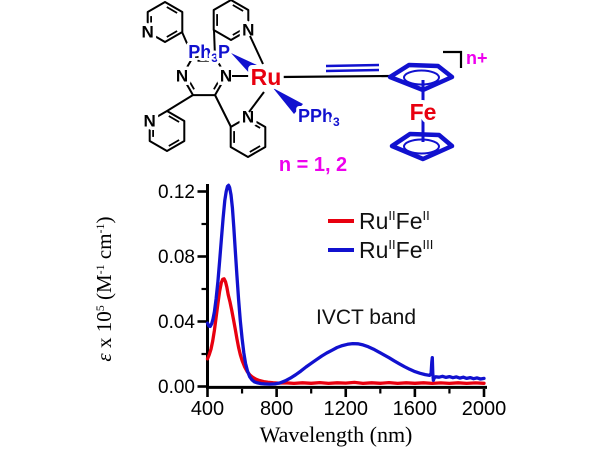 The height and width of the screenshot is (454, 605). What do you see at coordinates (423, 112) in the screenshot?
I see `iron-label: Fe` at bounding box center [423, 112].